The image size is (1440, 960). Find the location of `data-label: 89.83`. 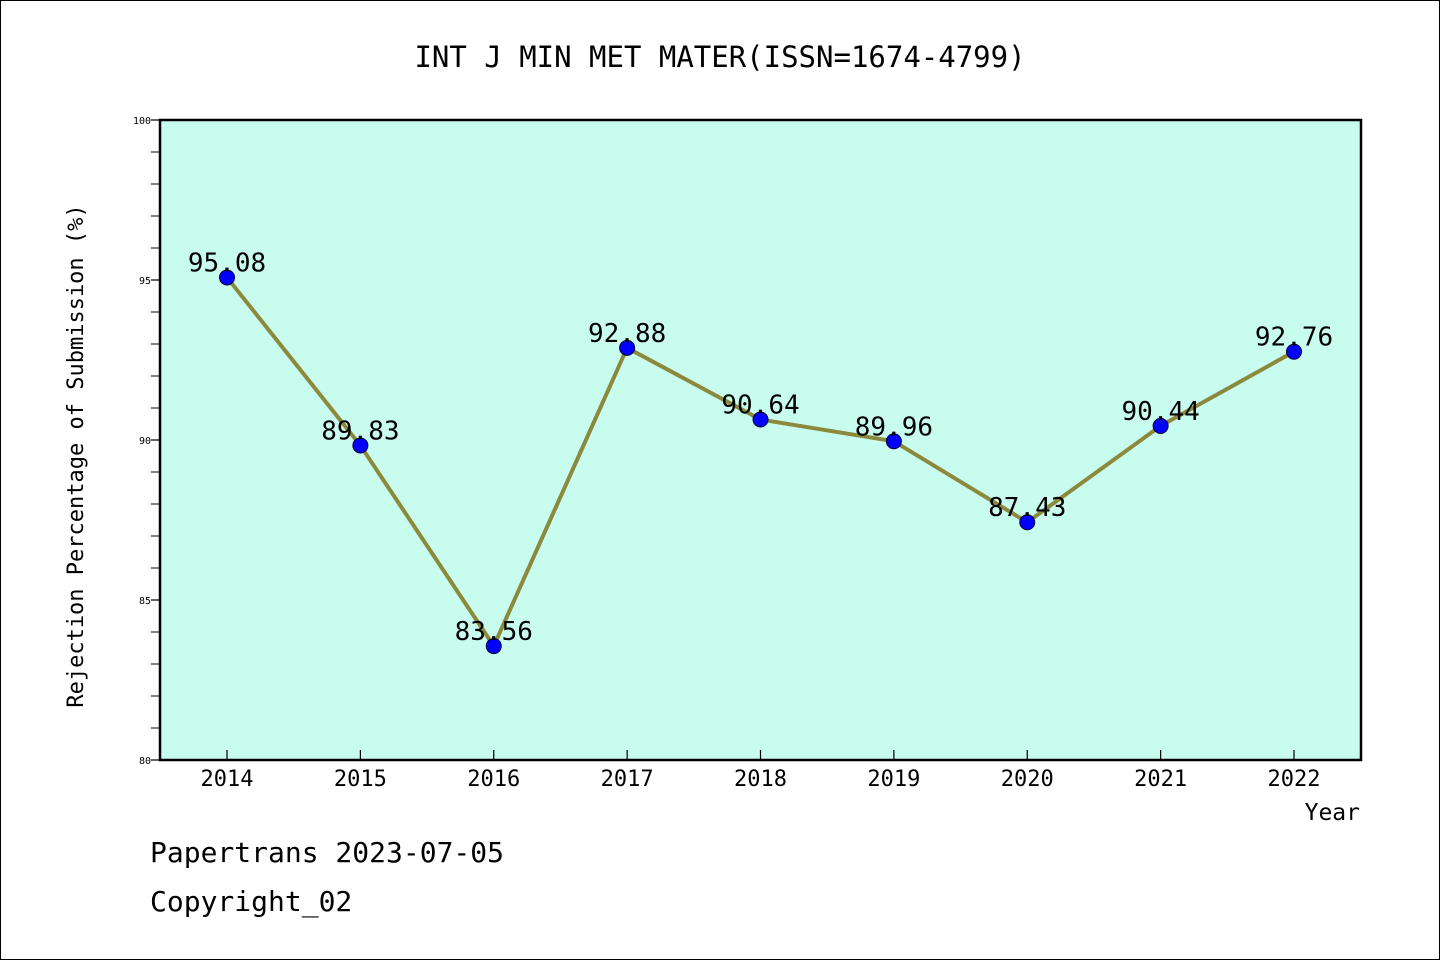

data-label: 89.83 is located at coordinates (360, 431).